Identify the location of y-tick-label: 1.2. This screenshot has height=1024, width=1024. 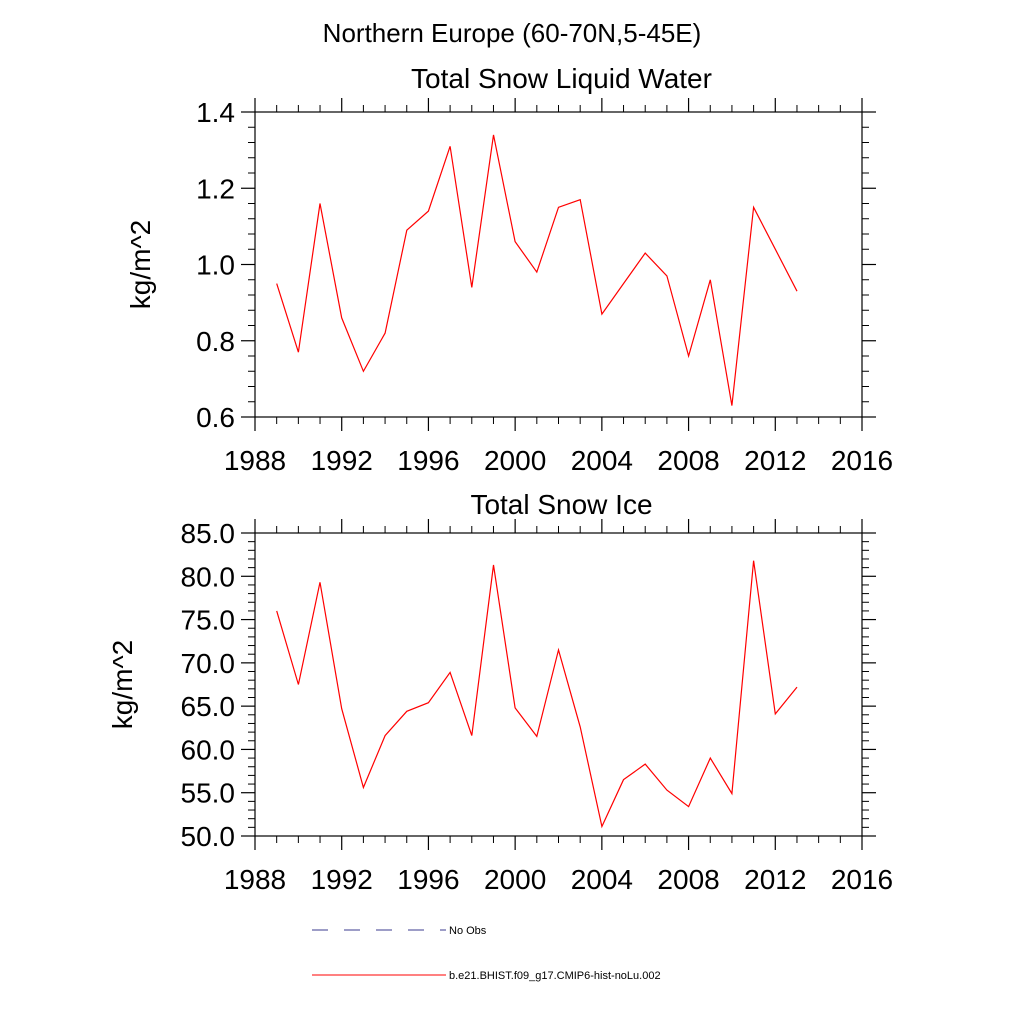
(215, 188).